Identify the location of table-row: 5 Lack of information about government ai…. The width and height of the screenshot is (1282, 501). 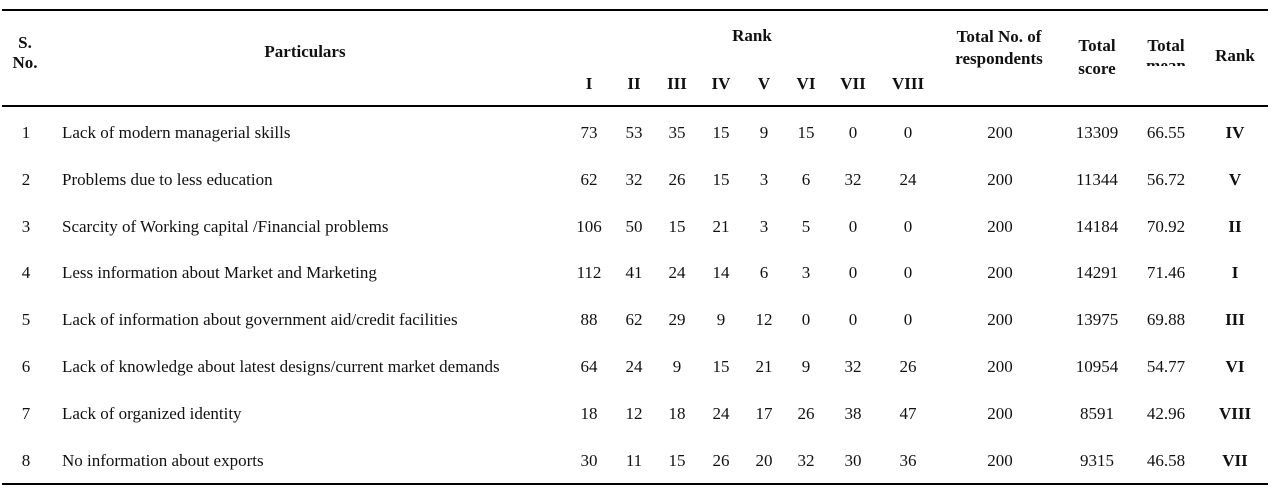
(641, 331).